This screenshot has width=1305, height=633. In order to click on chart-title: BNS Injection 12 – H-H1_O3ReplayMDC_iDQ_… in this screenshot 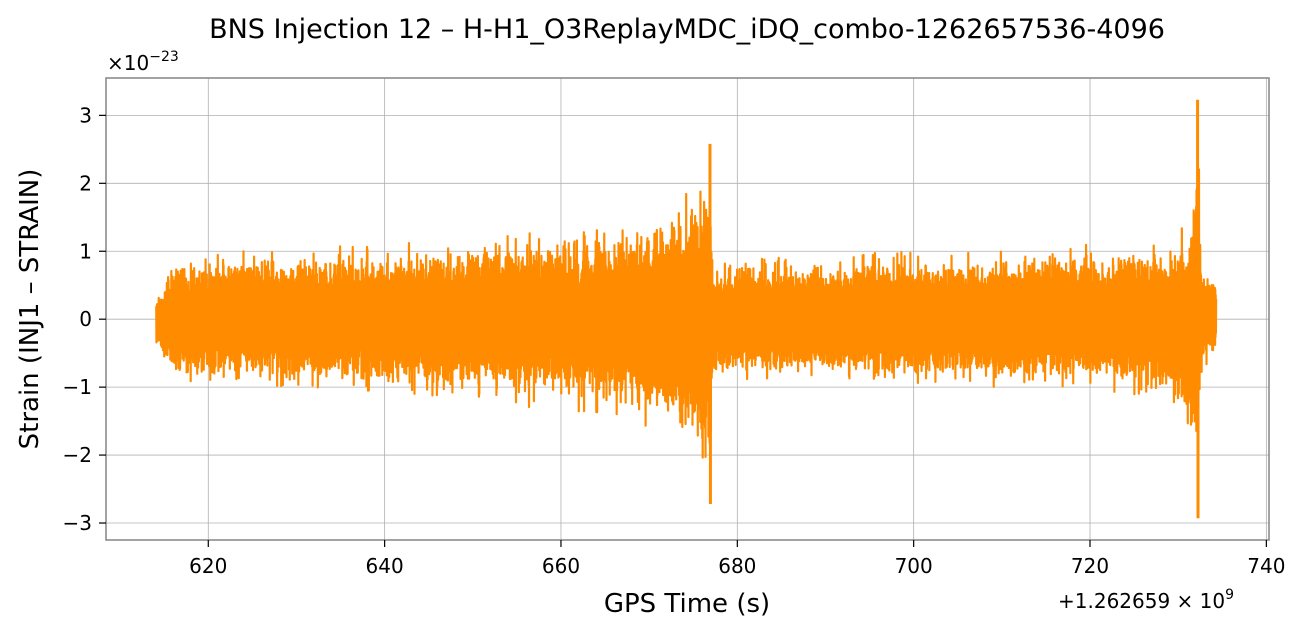, I will do `click(687, 29)`.